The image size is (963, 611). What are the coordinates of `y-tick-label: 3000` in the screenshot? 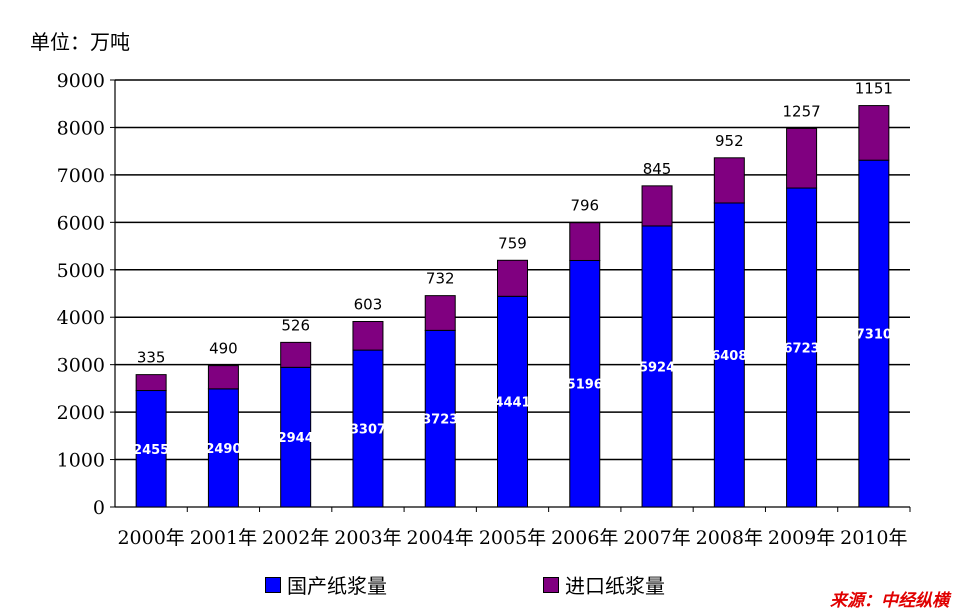 It's located at (81, 366).